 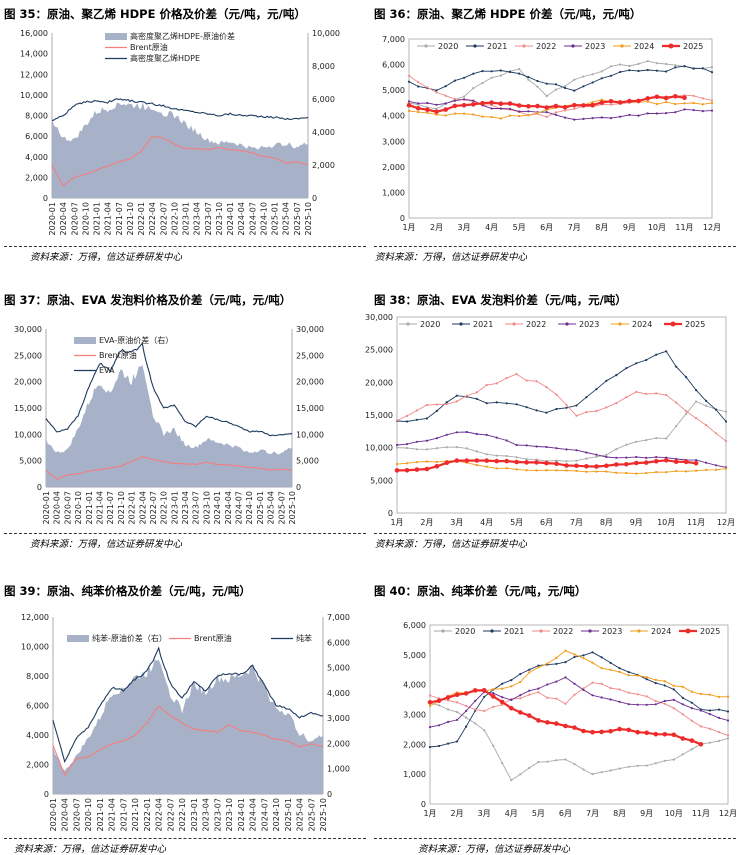 What do you see at coordinates (53, 814) in the screenshot?
I see `fig39-x-tick: 2020-01` at bounding box center [53, 814].